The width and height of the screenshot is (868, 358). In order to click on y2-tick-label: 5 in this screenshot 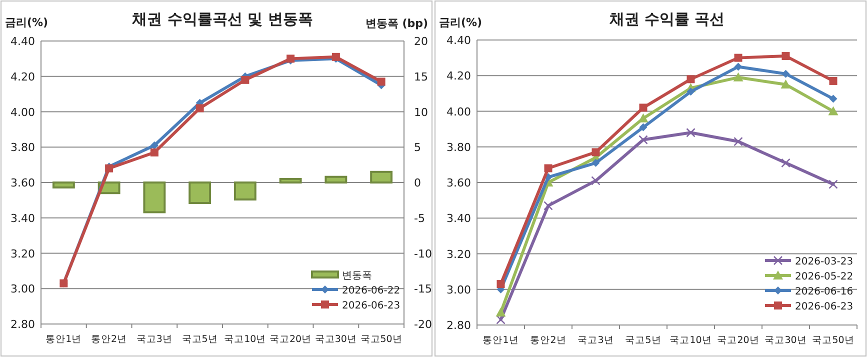, I will do `click(417, 147)`.